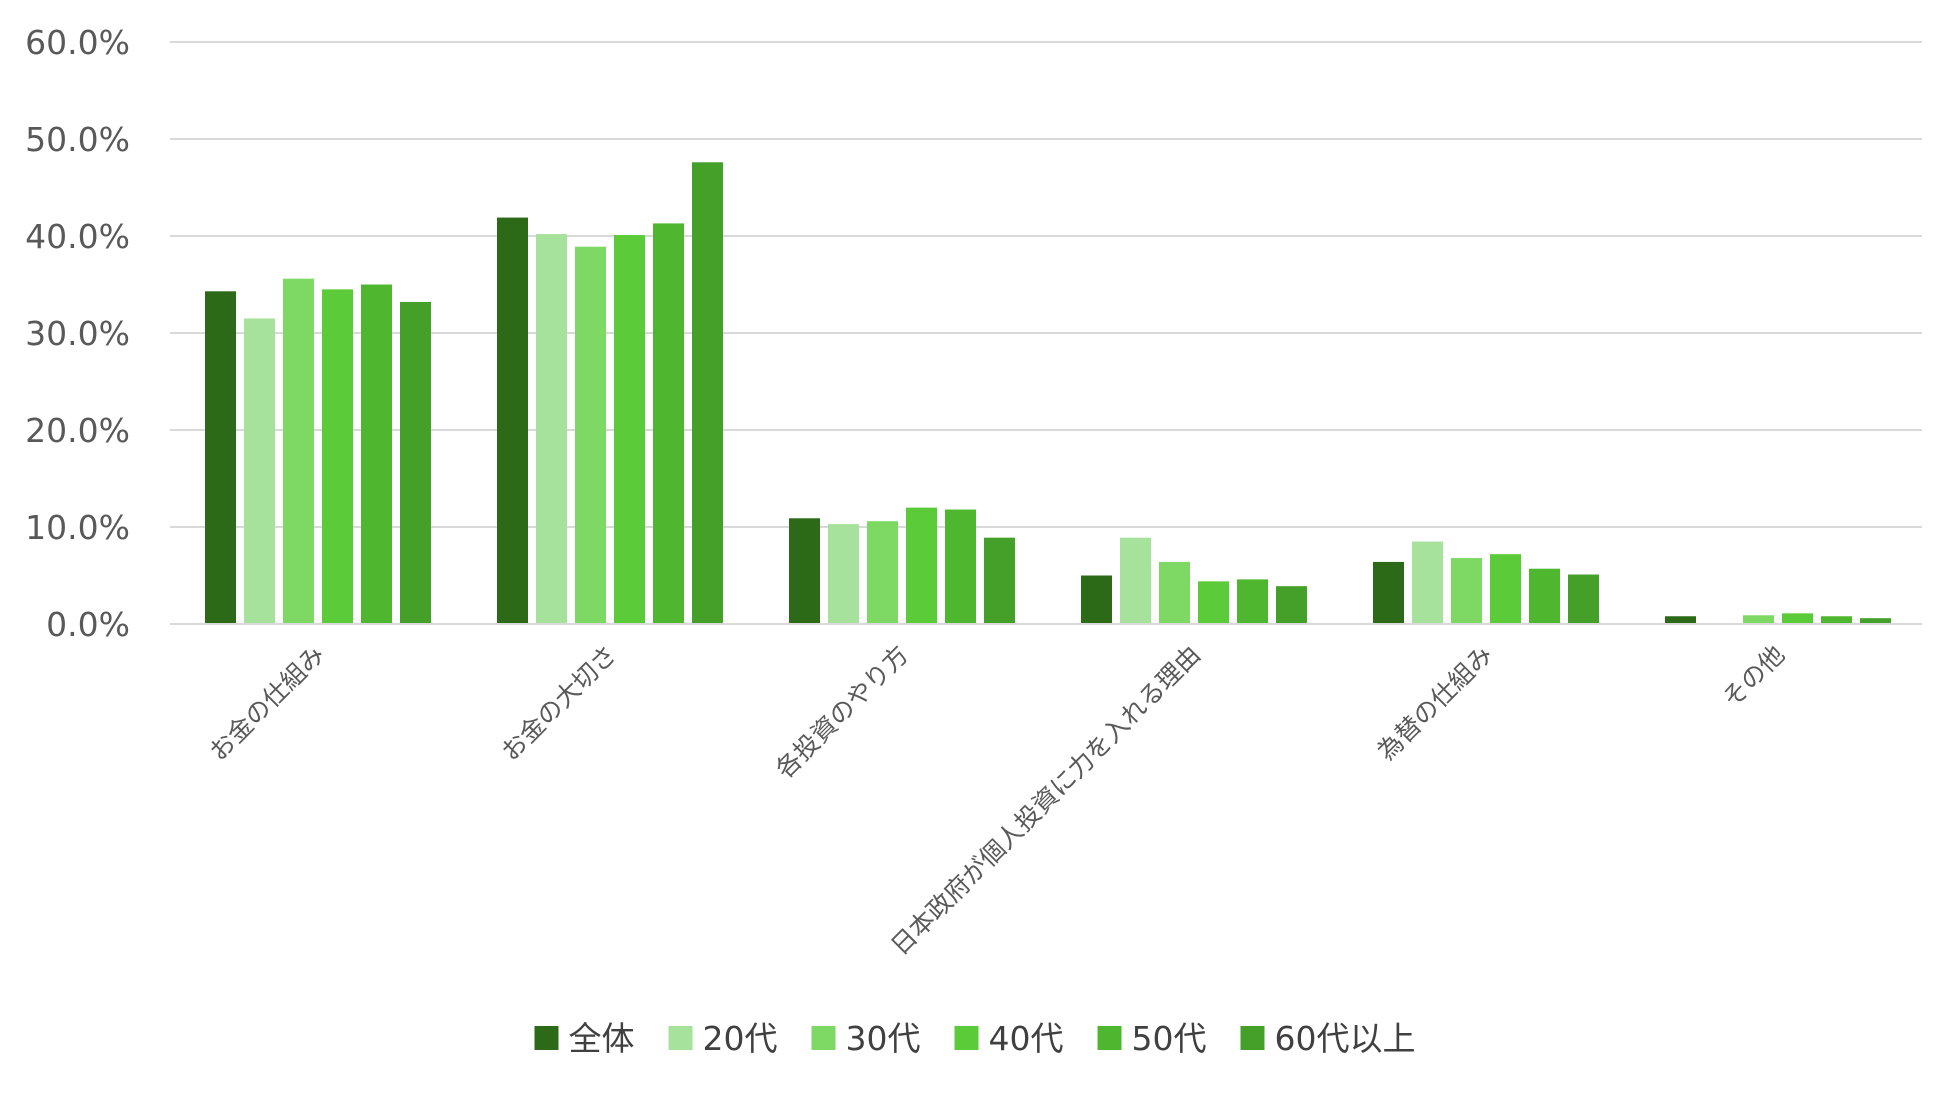  I want to click on legend-label: 60代以上, so click(1345, 1038).